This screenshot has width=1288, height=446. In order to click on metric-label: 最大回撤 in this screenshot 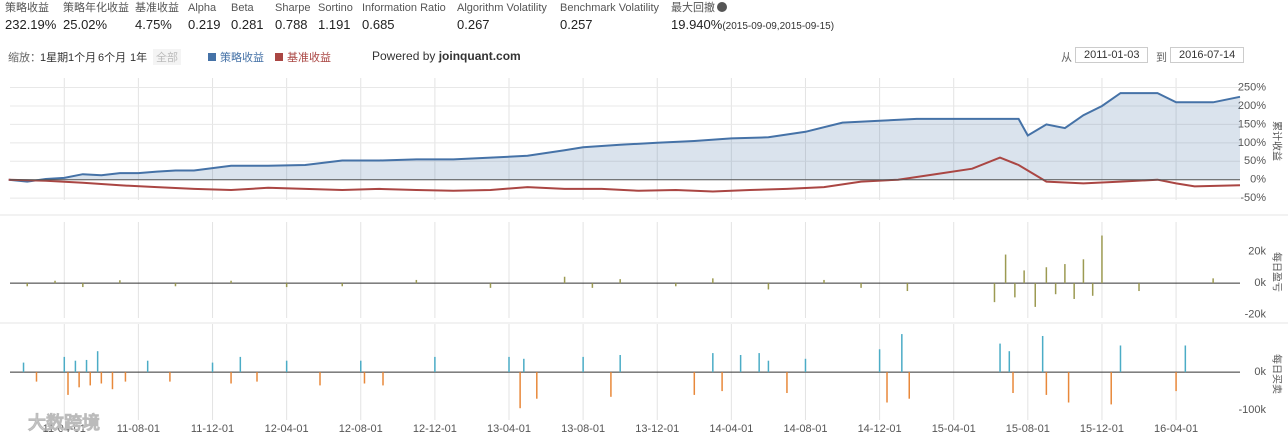, I will do `click(752, 8)`.